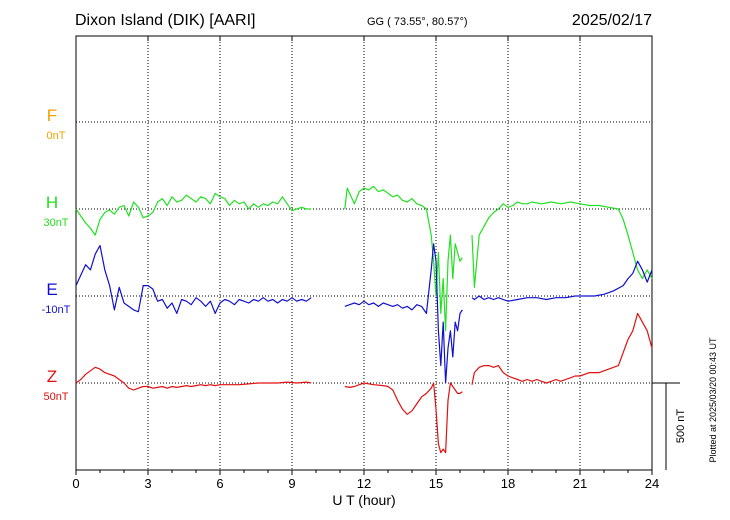  What do you see at coordinates (52, 115) in the screenshot?
I see `channel-name-f: F` at bounding box center [52, 115].